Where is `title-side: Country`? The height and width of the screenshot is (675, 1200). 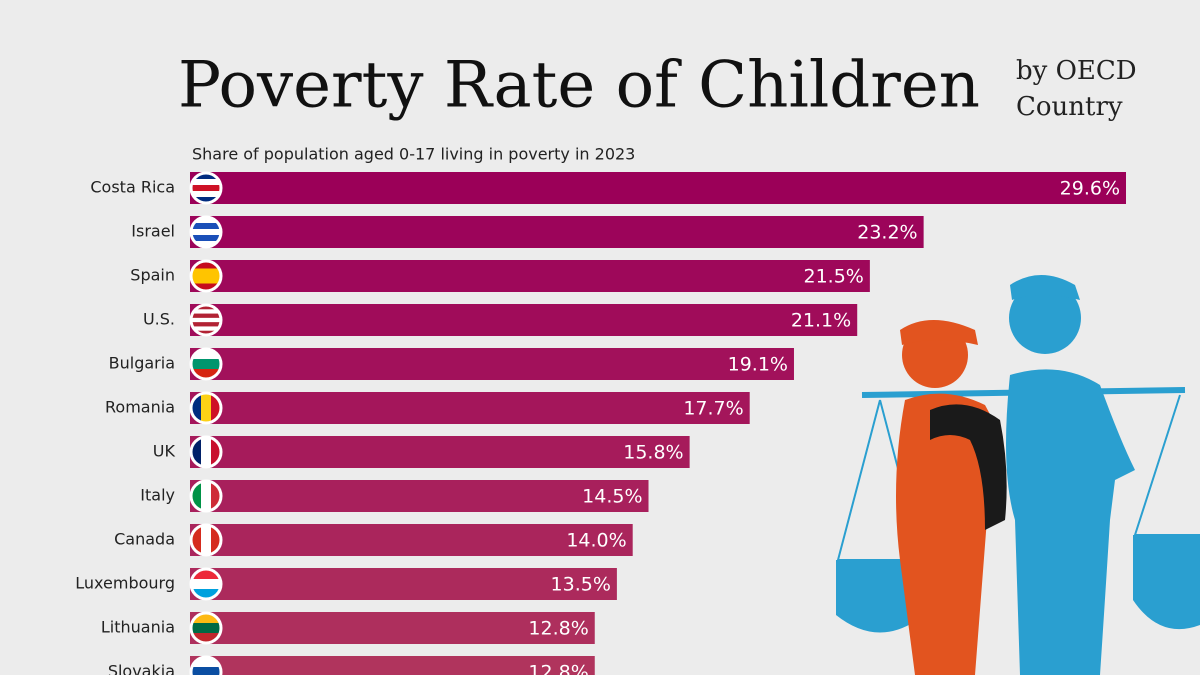 title-side: Country is located at coordinates (1069, 107).